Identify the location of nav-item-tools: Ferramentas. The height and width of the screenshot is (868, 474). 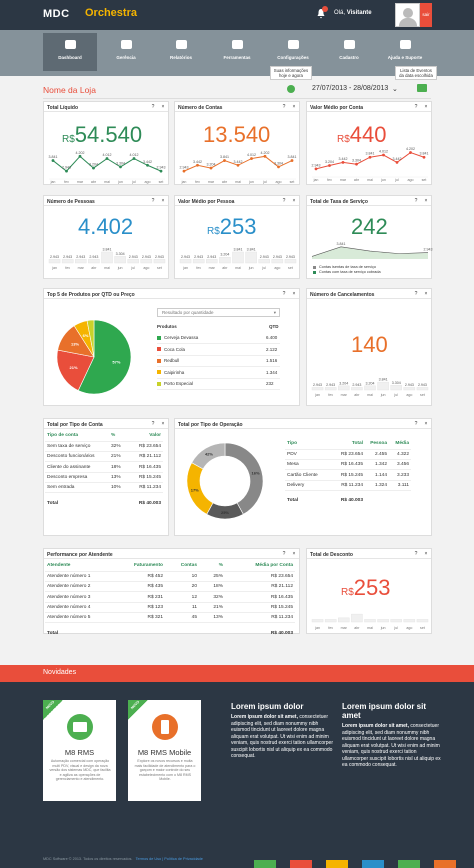
(237, 52).